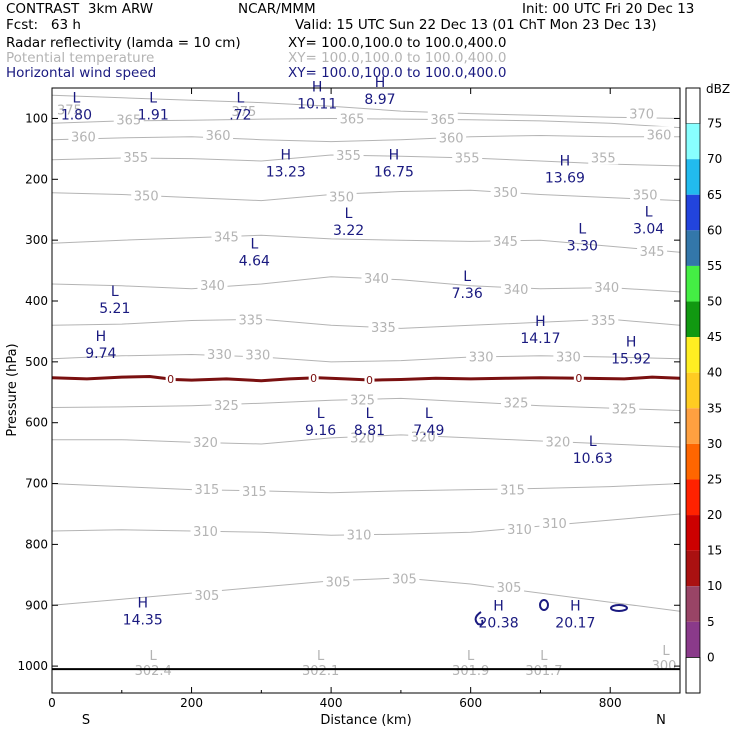  What do you see at coordinates (543, 671) in the screenshot?
I see `theta-extremum-value: 301.7` at bounding box center [543, 671].